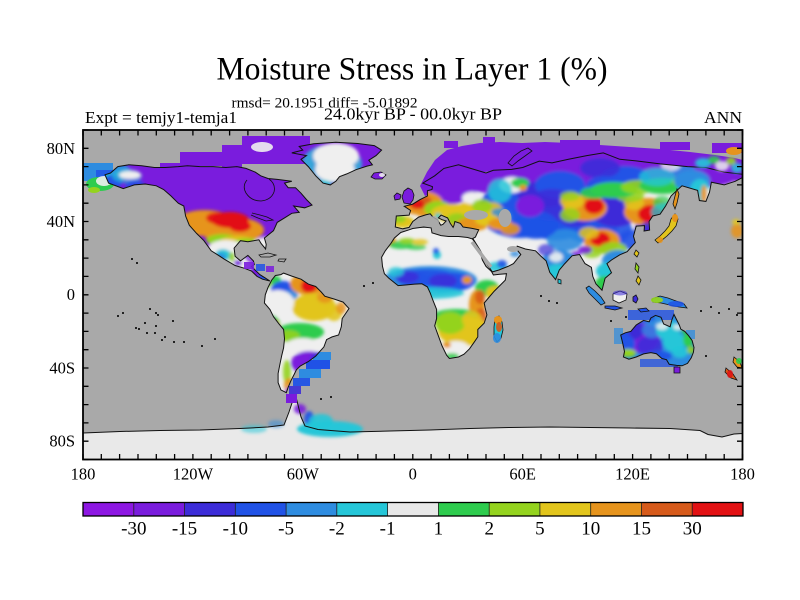  Describe the element at coordinates (413, 114) in the screenshot. I see `svg-text: 24.0kyr BP - 00.0kyr BP` at that location.